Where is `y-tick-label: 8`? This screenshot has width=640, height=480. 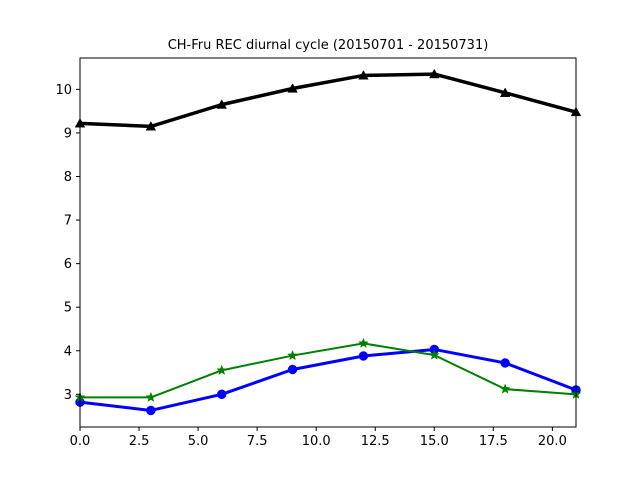
y-tick-label: 8 is located at coordinates (68, 177).